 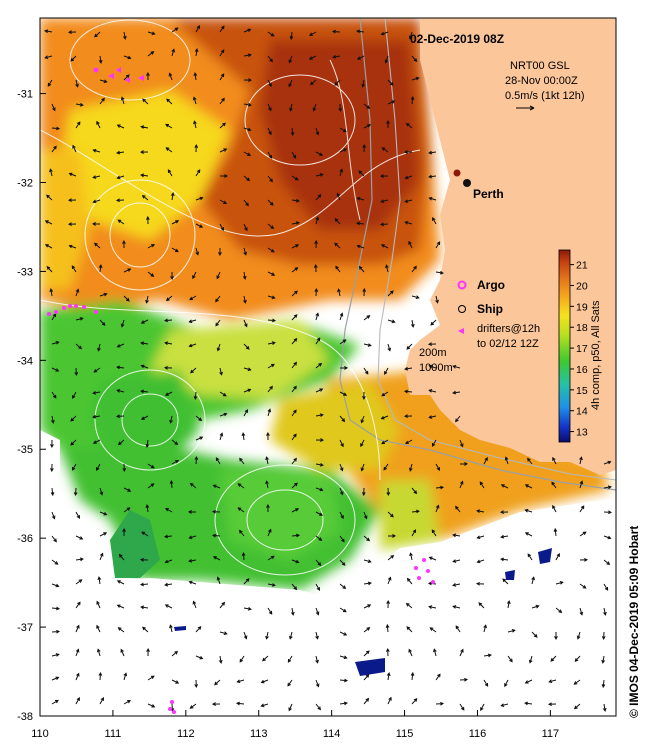 I want to click on ship-legend-symbol, so click(x=462, y=309).